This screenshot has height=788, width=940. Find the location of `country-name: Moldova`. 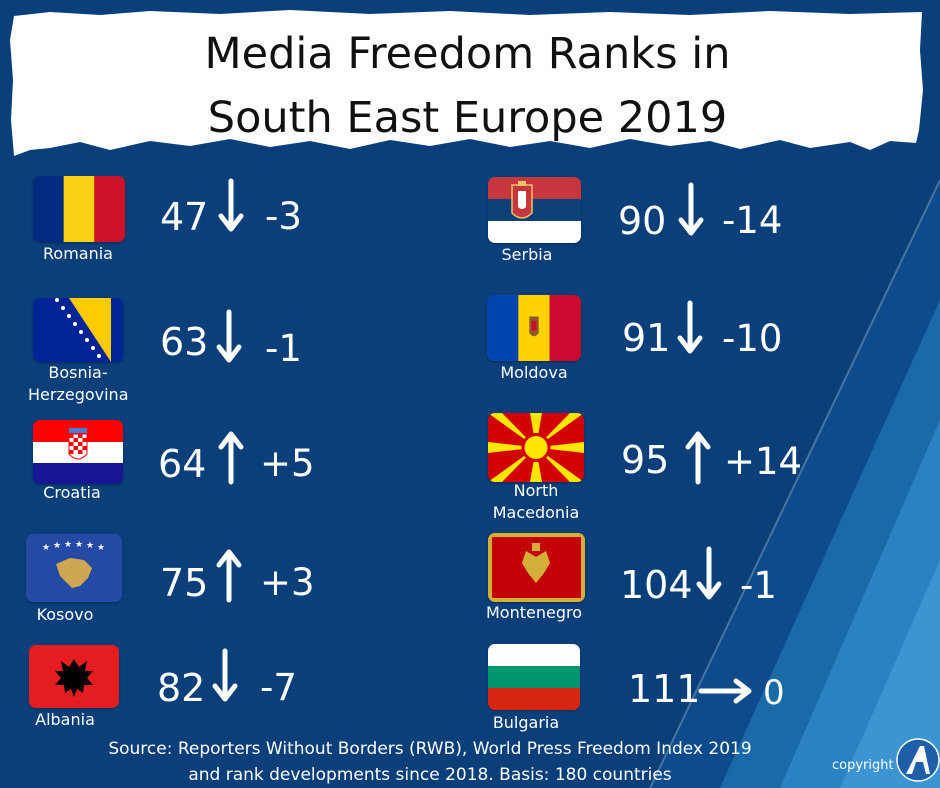

country-name: Moldova is located at coordinates (534, 372).